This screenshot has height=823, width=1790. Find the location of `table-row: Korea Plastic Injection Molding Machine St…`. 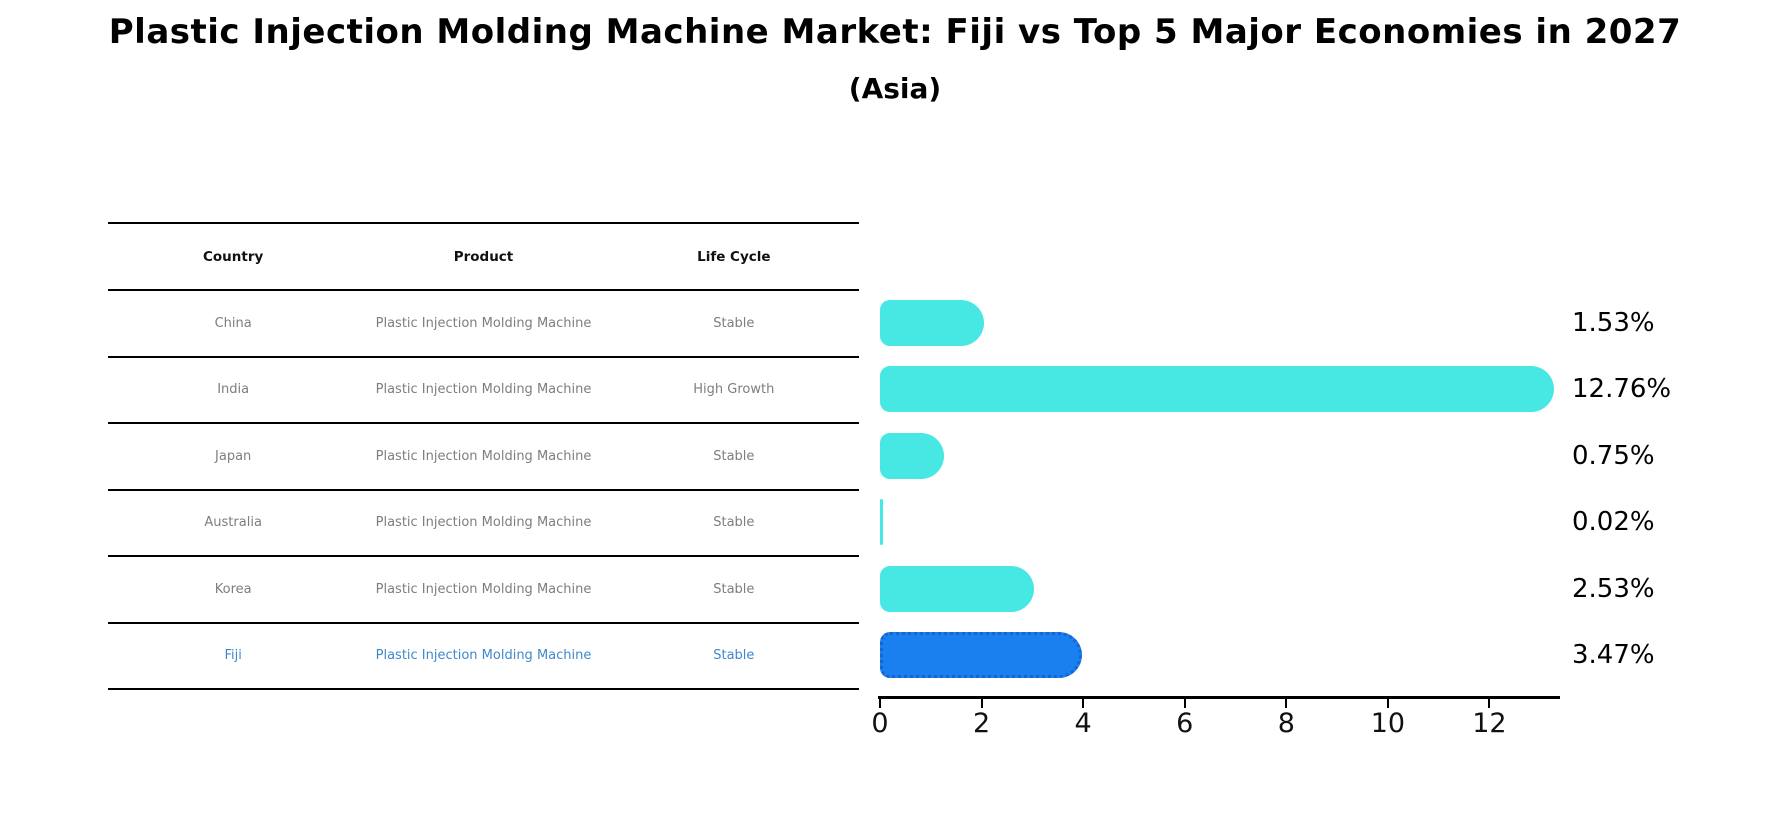

table-row: Korea Plastic Injection Molding Machine St… is located at coordinates (483, 590).